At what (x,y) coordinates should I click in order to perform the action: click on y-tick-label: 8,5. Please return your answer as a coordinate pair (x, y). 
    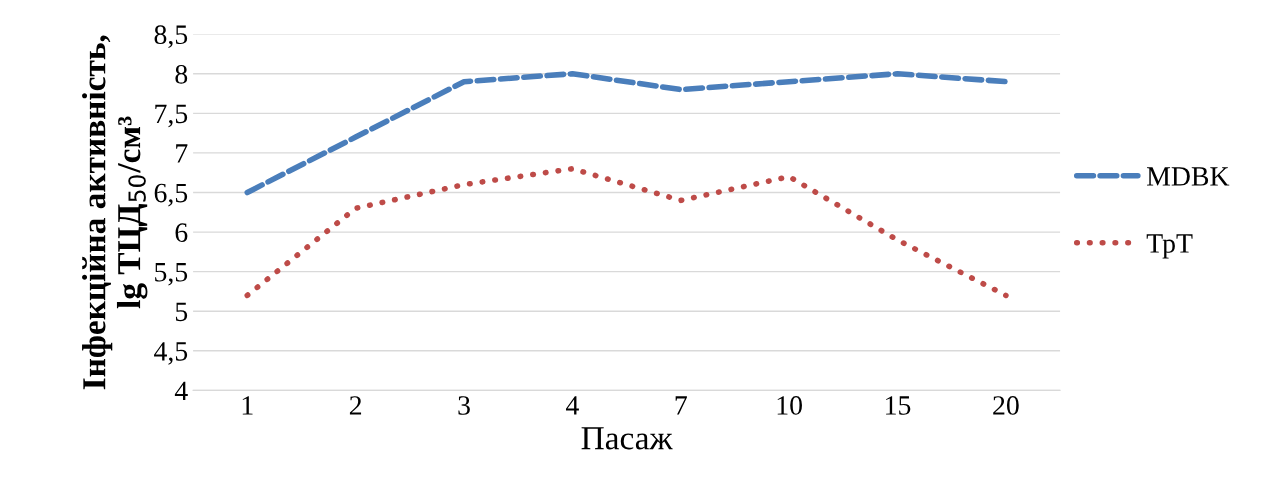
    Looking at the image, I should click on (171, 37).